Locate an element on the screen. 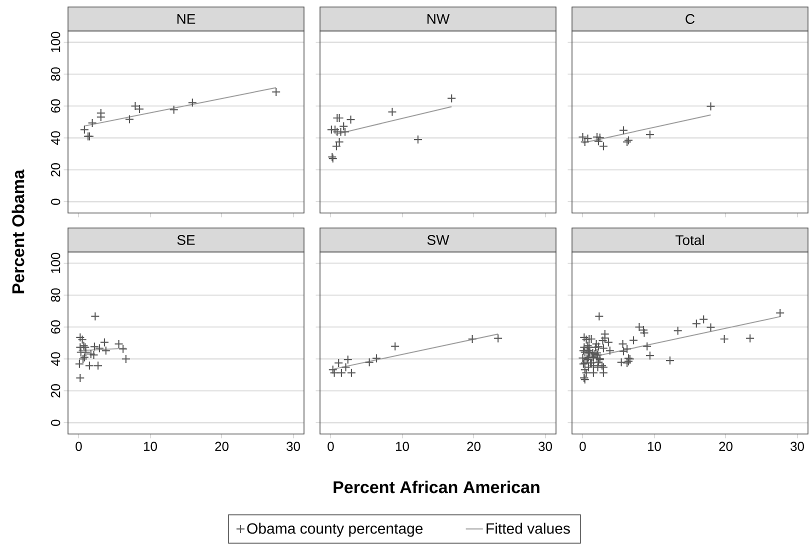  x-axis-title: Percent African American is located at coordinates (437, 487).